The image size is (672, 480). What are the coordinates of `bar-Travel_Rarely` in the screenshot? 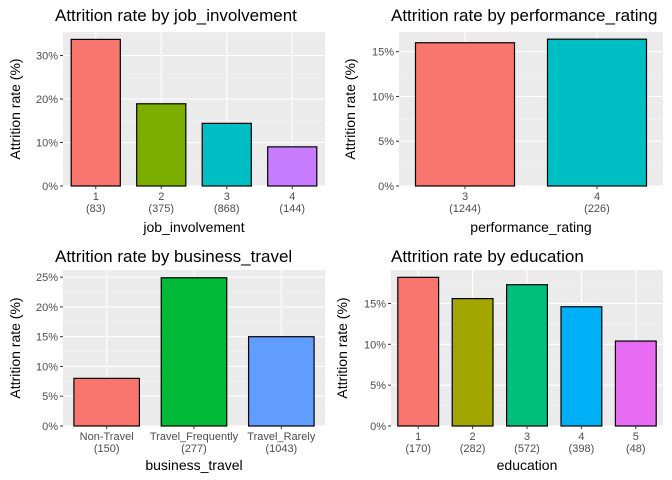 It's located at (281, 381).